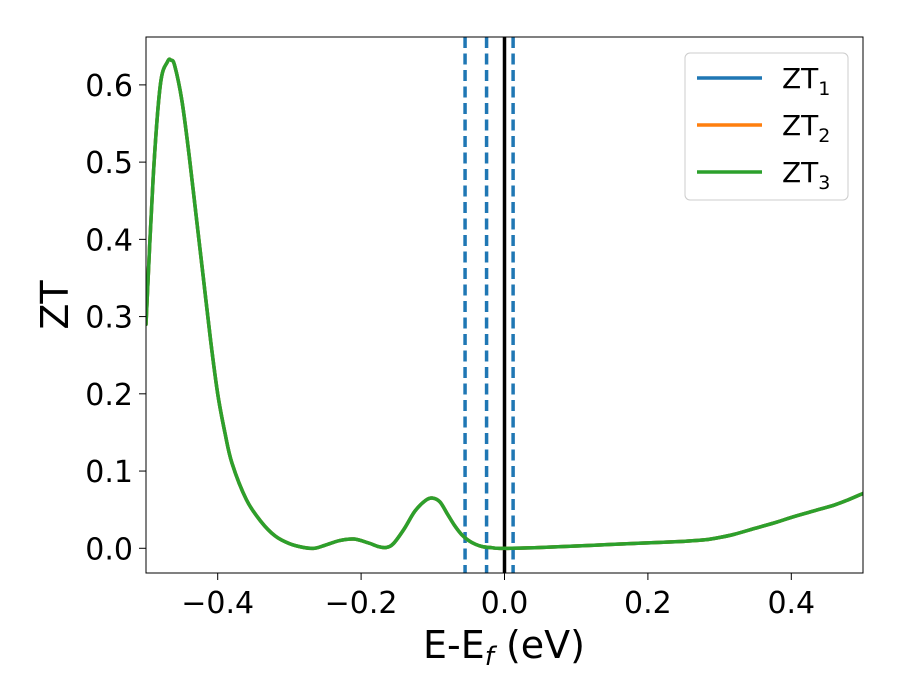 The width and height of the screenshot is (900, 700). I want to click on legend: ZT1 ZT2 ZT3, so click(766, 126).